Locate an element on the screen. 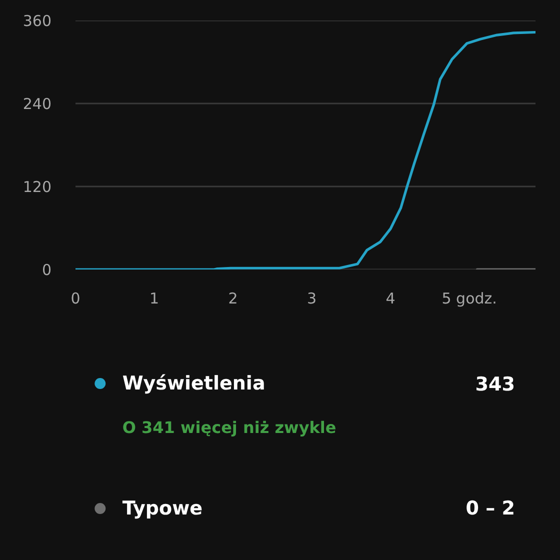  text: 343 is located at coordinates (495, 385).